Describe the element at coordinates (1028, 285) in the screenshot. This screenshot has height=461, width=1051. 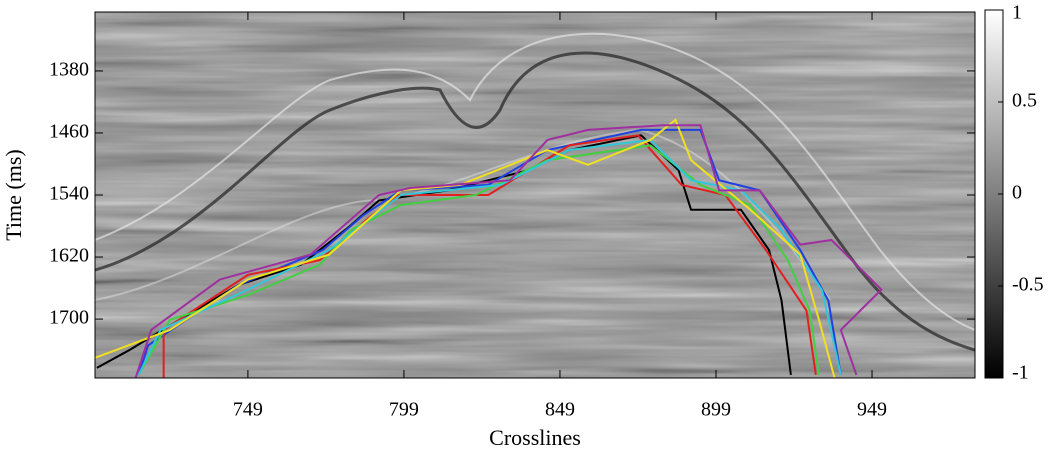
I see `colorbar-tick-label: -0.5` at that location.